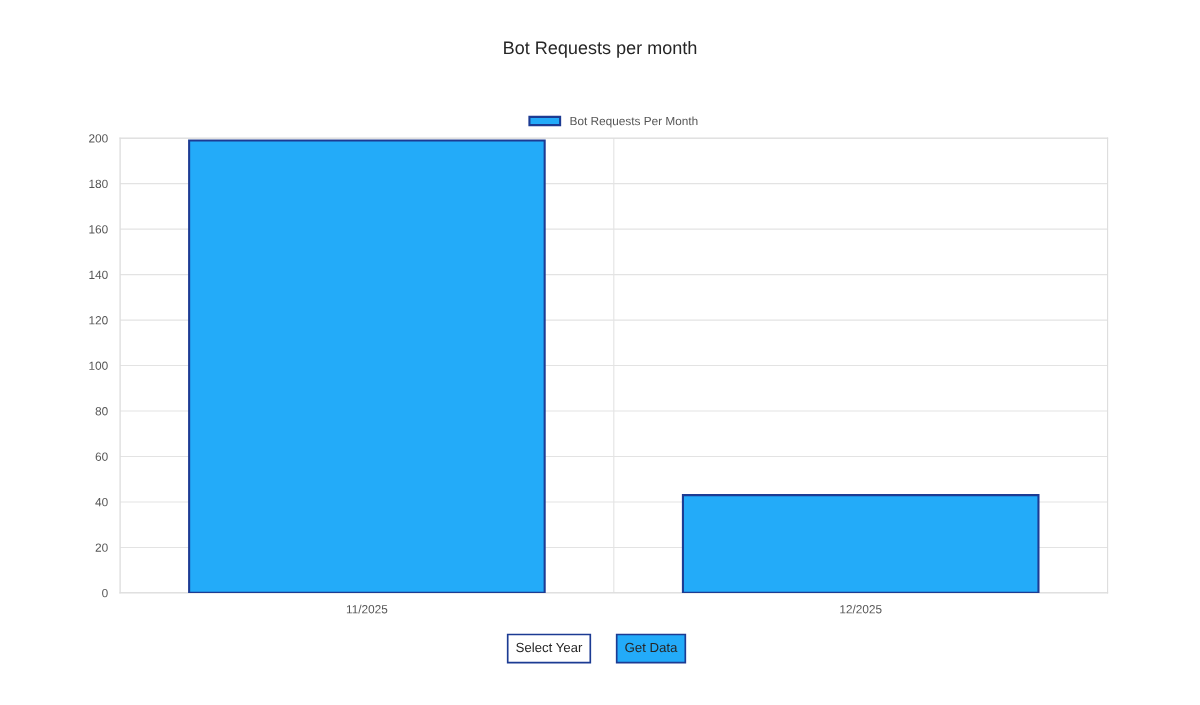  Describe the element at coordinates (105, 593) in the screenshot. I see `y-tick-label: 0` at that location.